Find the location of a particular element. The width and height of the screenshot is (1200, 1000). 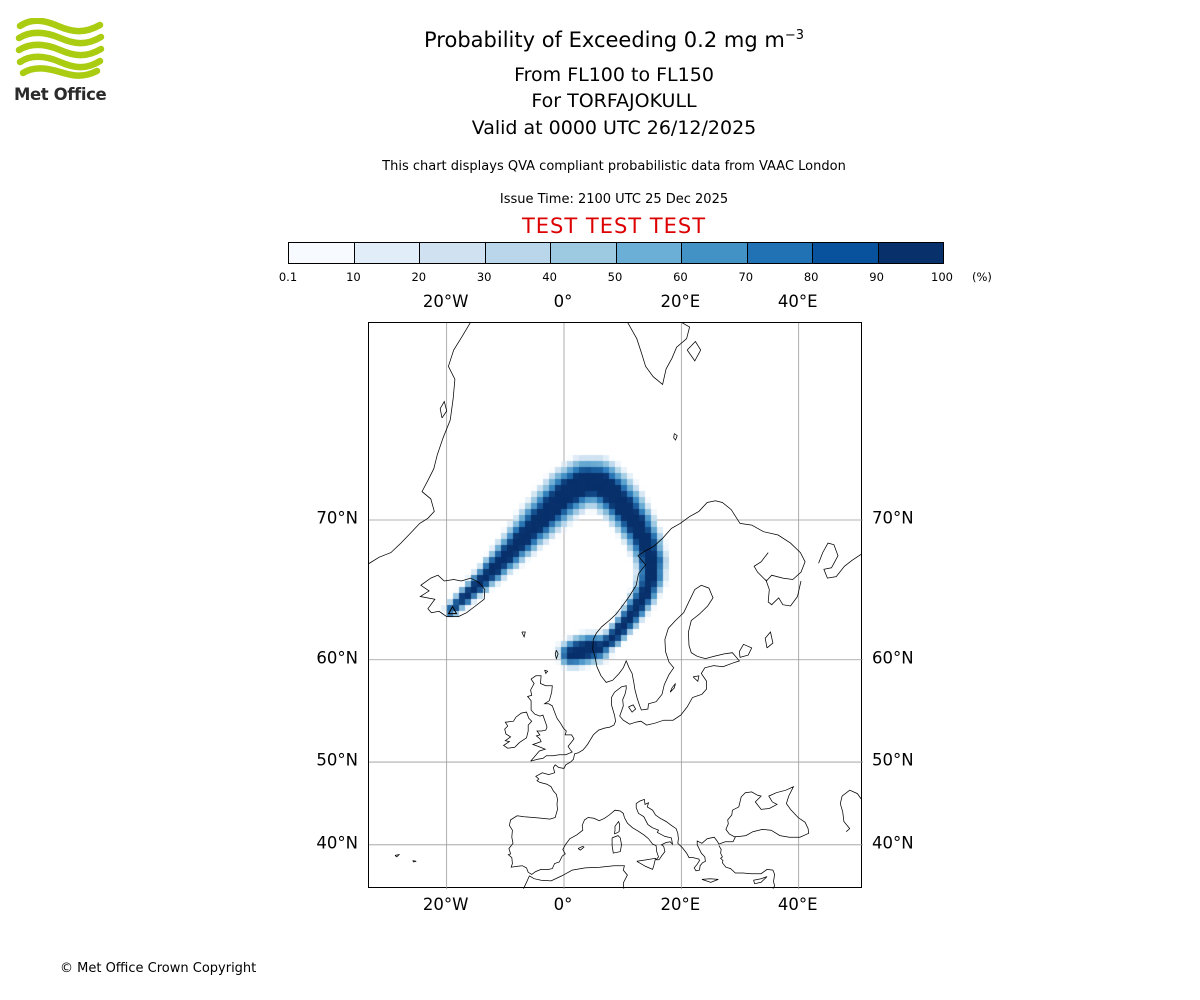

lat-tick-label-right: 50°N is located at coordinates (893, 760).